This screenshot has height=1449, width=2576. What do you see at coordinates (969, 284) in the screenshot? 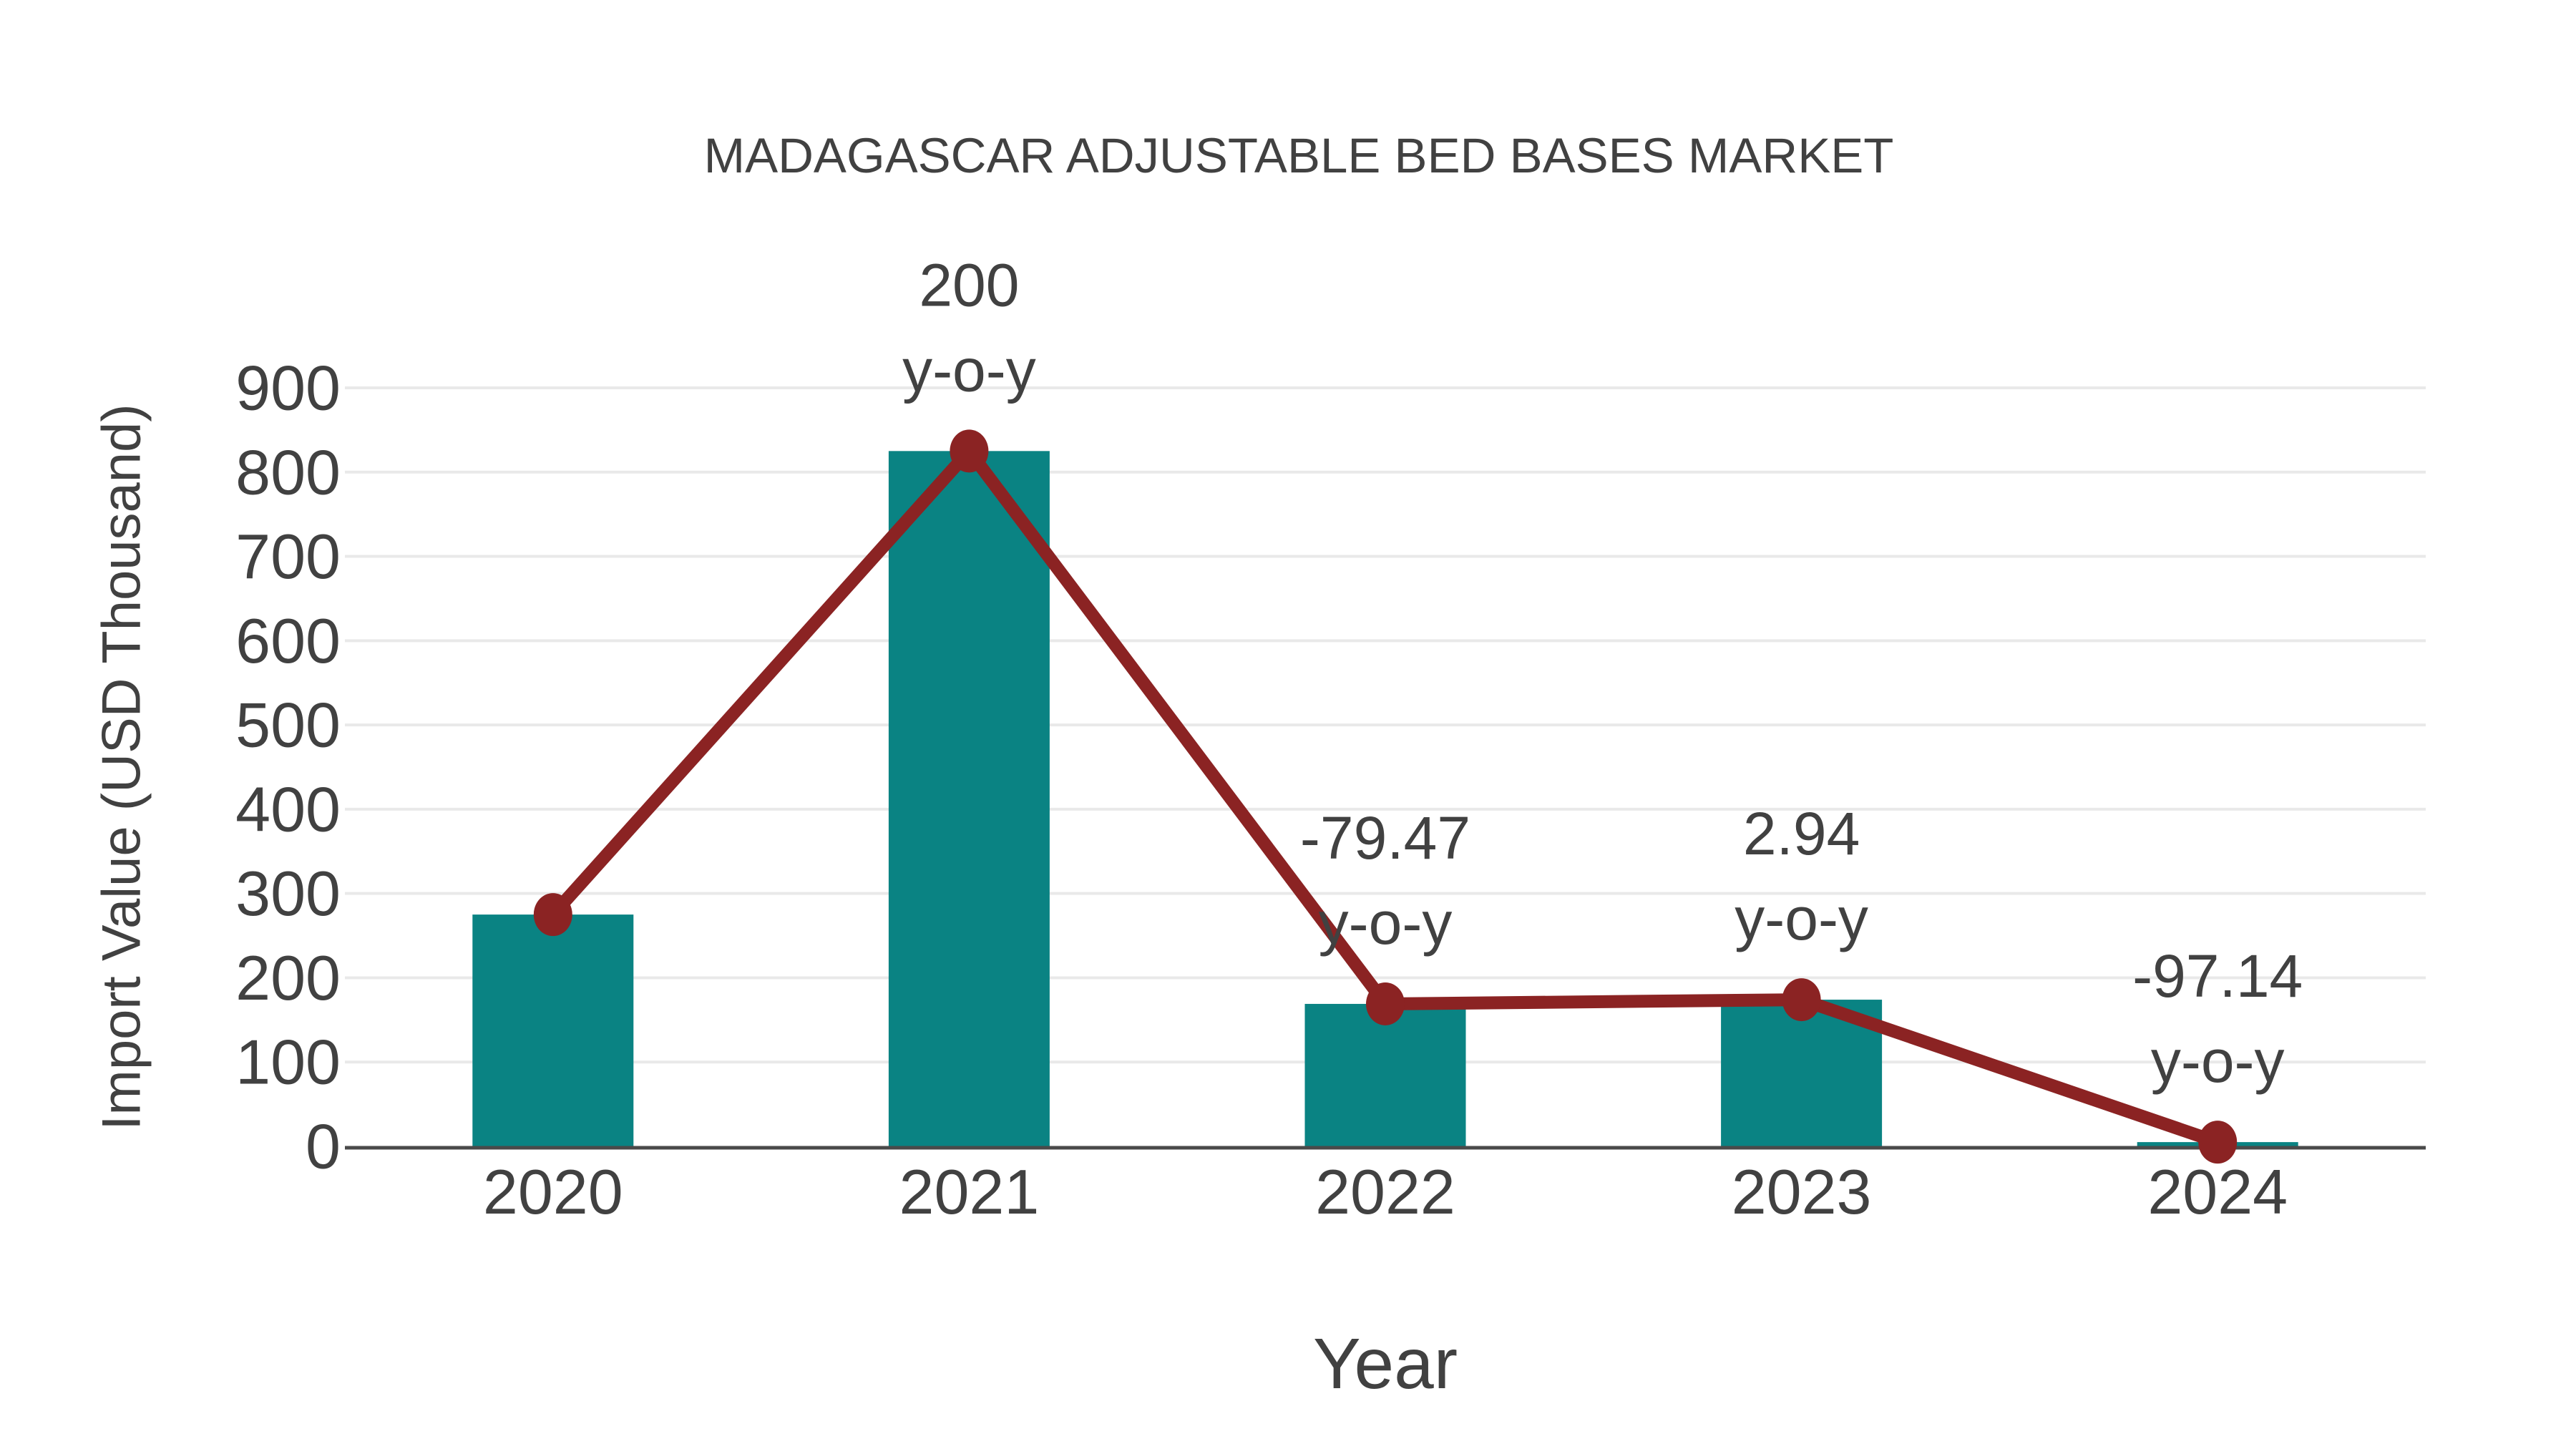
I see `annotation-value: 200` at bounding box center [969, 284].